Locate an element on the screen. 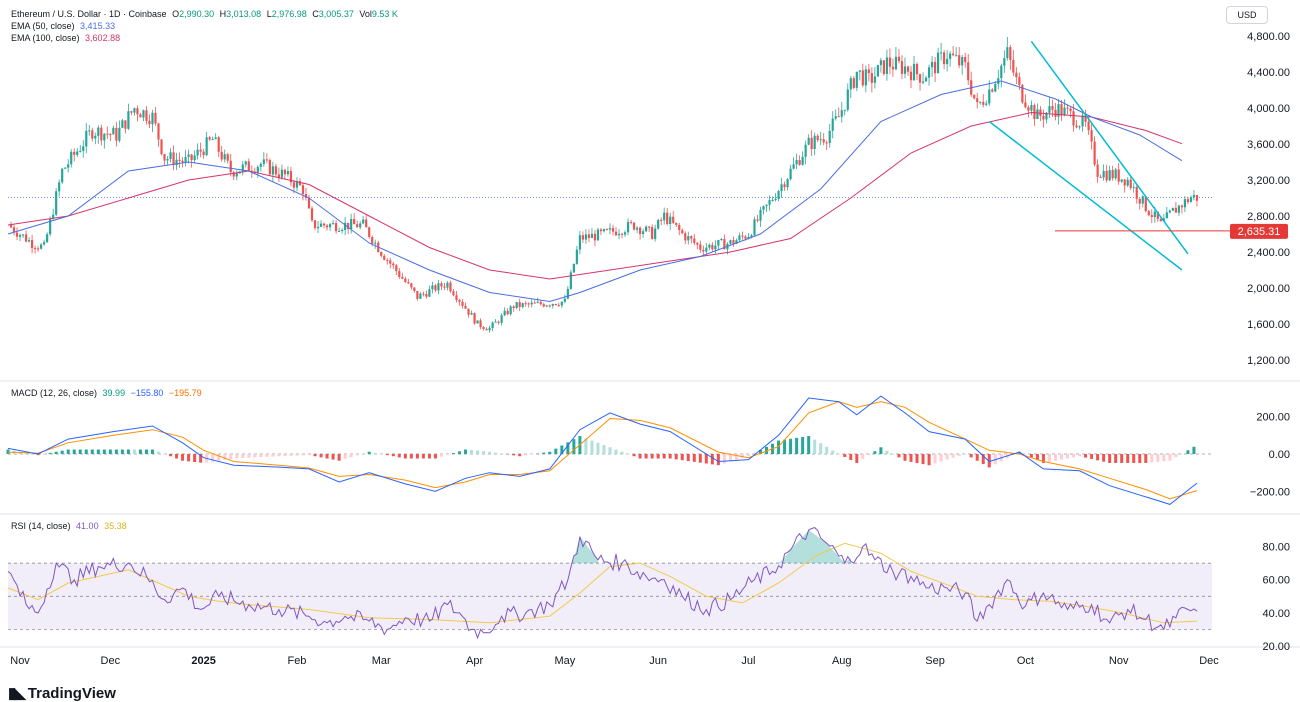  rsi-overbought-fill is located at coordinates (582, 550).